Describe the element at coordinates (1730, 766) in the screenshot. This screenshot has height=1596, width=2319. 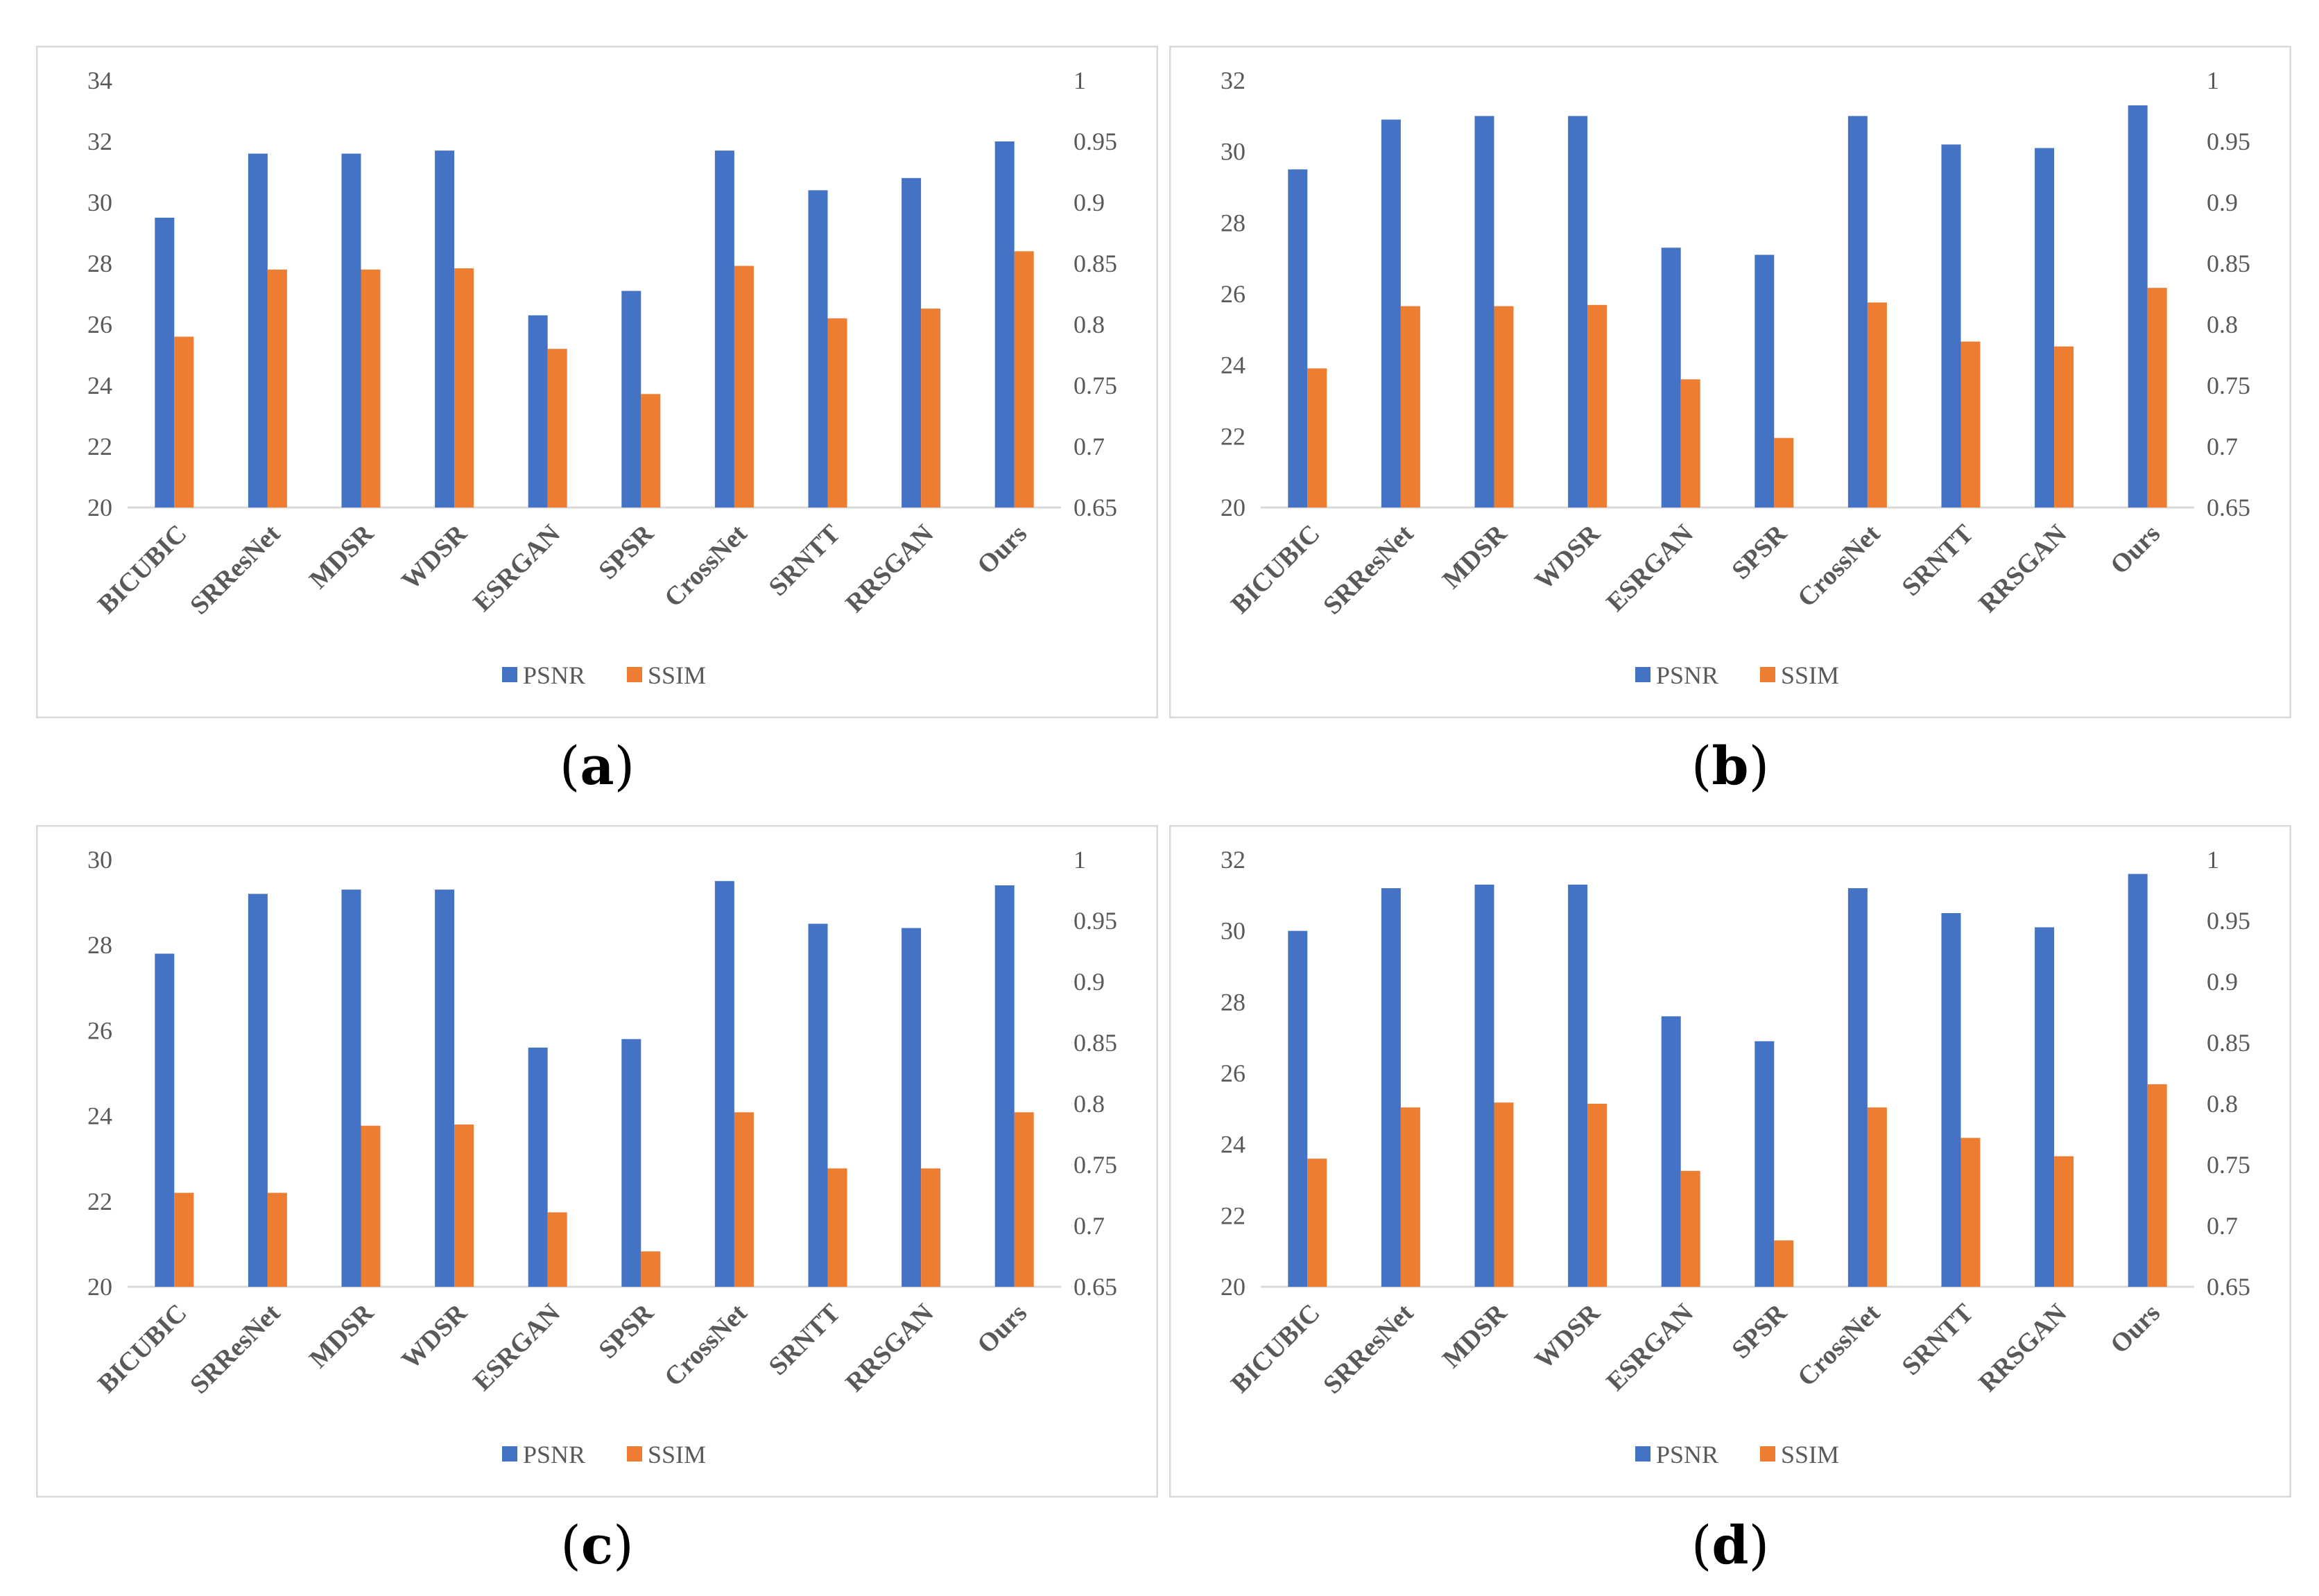
I see `caption-b: (b)` at that location.